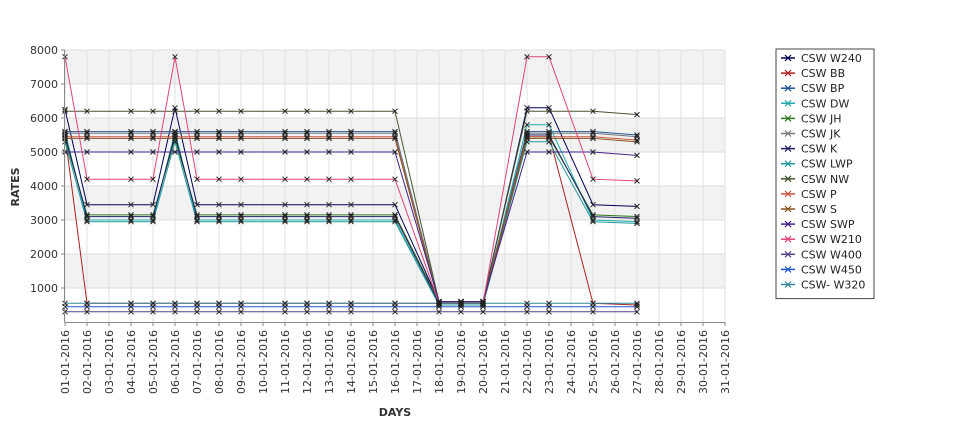 This screenshot has width=975, height=429. I want to click on legend-label: CSW DW, so click(825, 103).